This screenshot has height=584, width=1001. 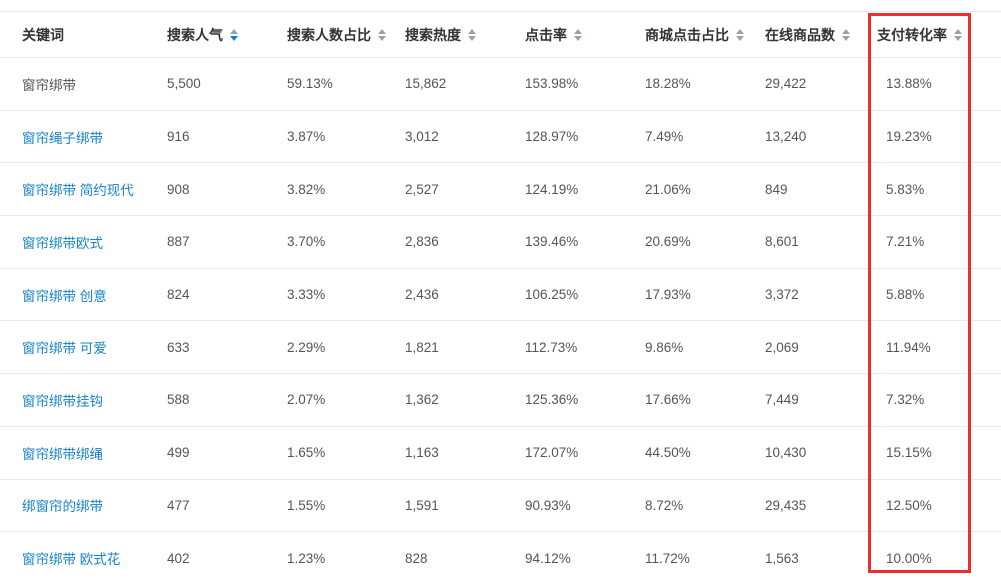 What do you see at coordinates (43, 34) in the screenshot?
I see `column-header-label: 关键词` at bounding box center [43, 34].